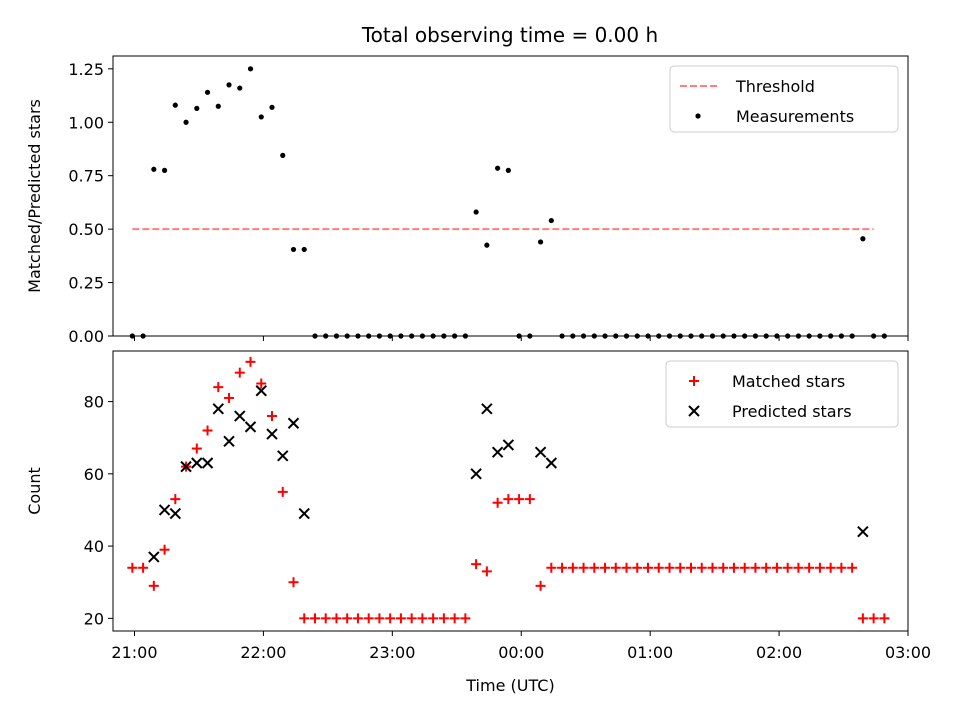  Describe the element at coordinates (263, 652) in the screenshot. I see `x-tick-label: 22:00` at that location.